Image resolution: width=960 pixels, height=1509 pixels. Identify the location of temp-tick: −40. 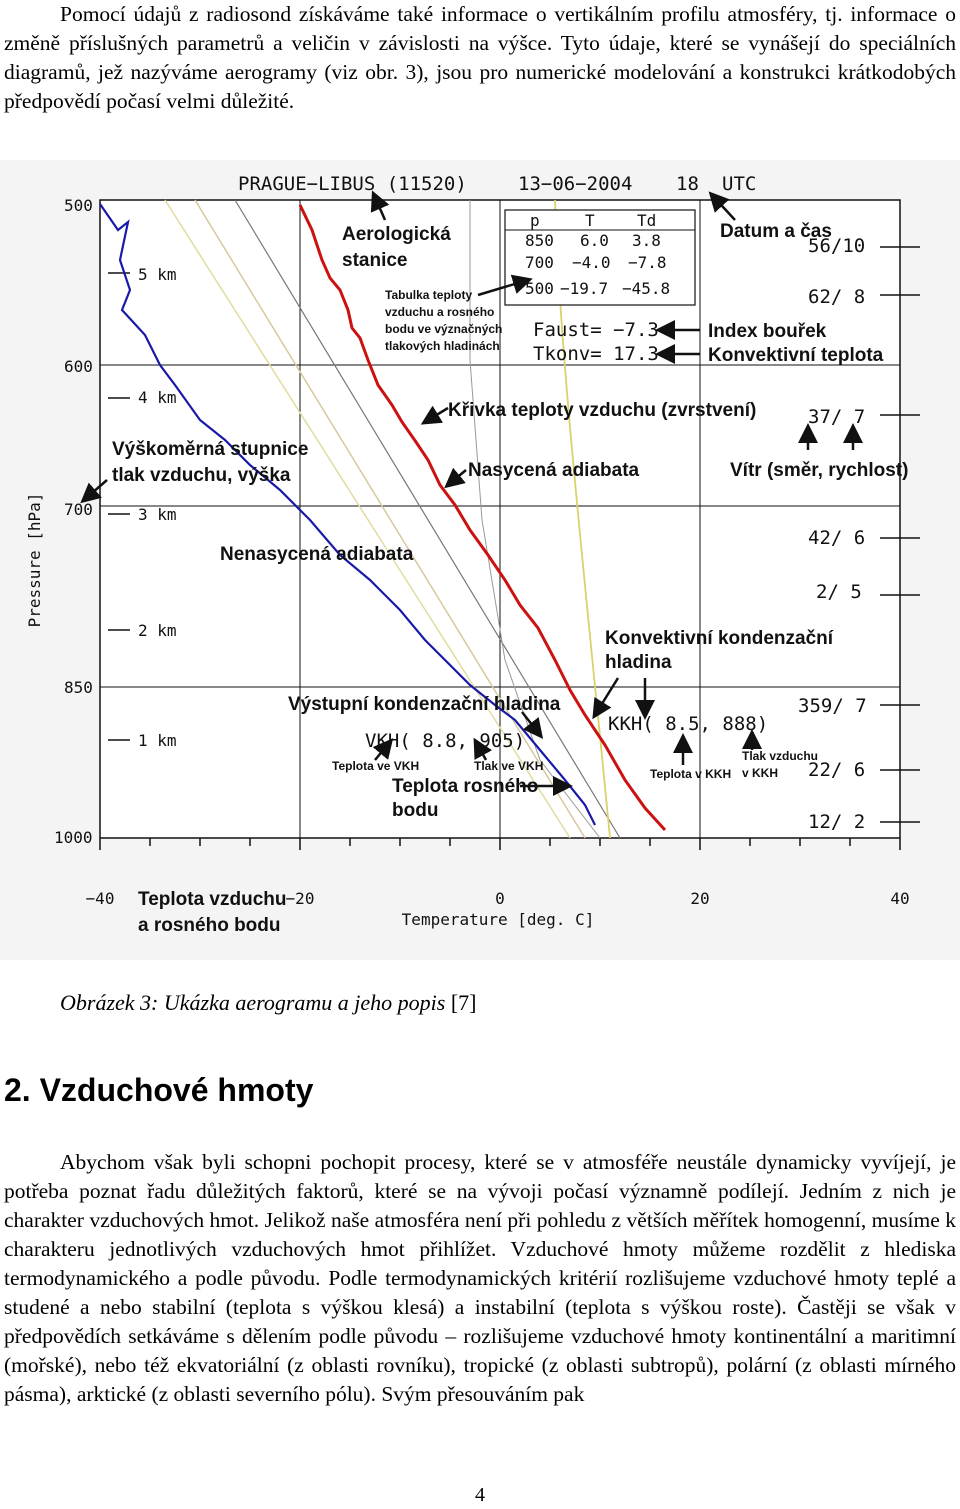
(100, 898).